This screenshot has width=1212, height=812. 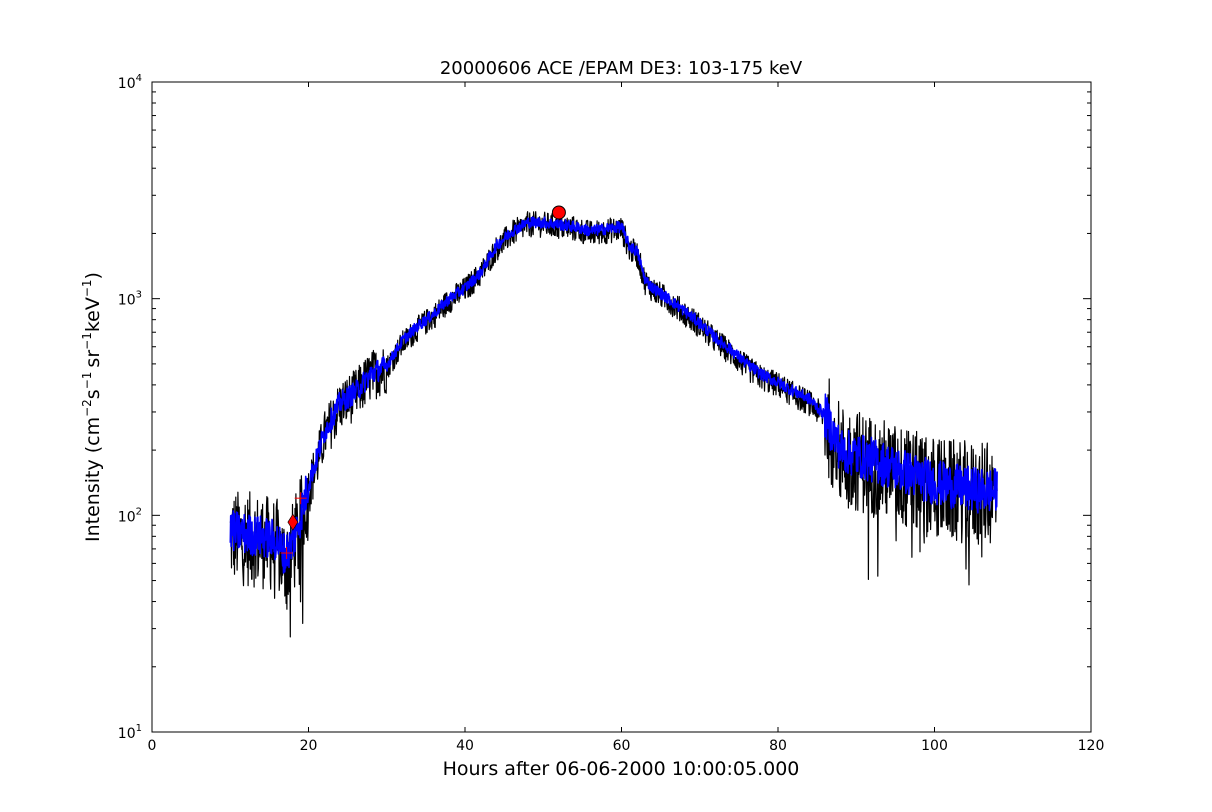 I want to click on chart-title: 20000606 ACE /EPAM DE3: 103-175 keV, so click(x=621, y=68).